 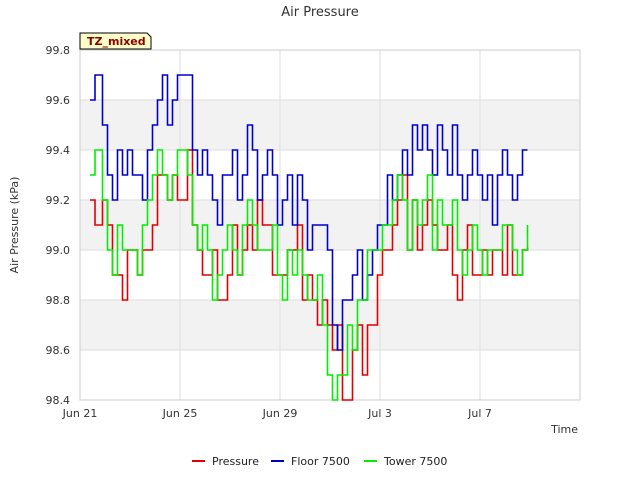 I want to click on y-axis-ticks: 98.4 98.6 98.8 99.0 99.2 99.4 99.6 99.8, so click(x=58, y=225).